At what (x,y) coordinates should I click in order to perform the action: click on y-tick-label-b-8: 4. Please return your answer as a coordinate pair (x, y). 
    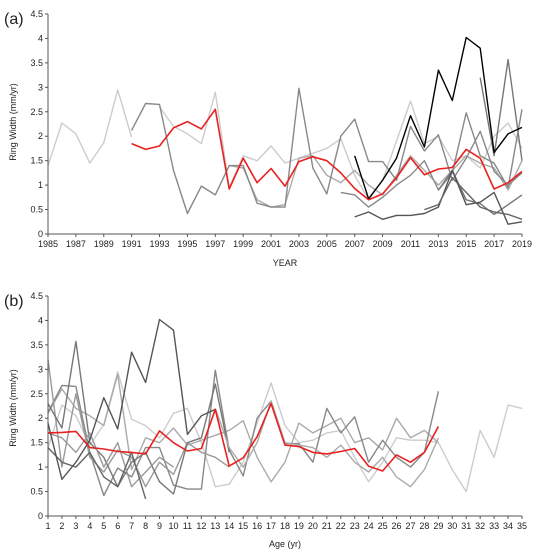
    Looking at the image, I should click on (40, 320).